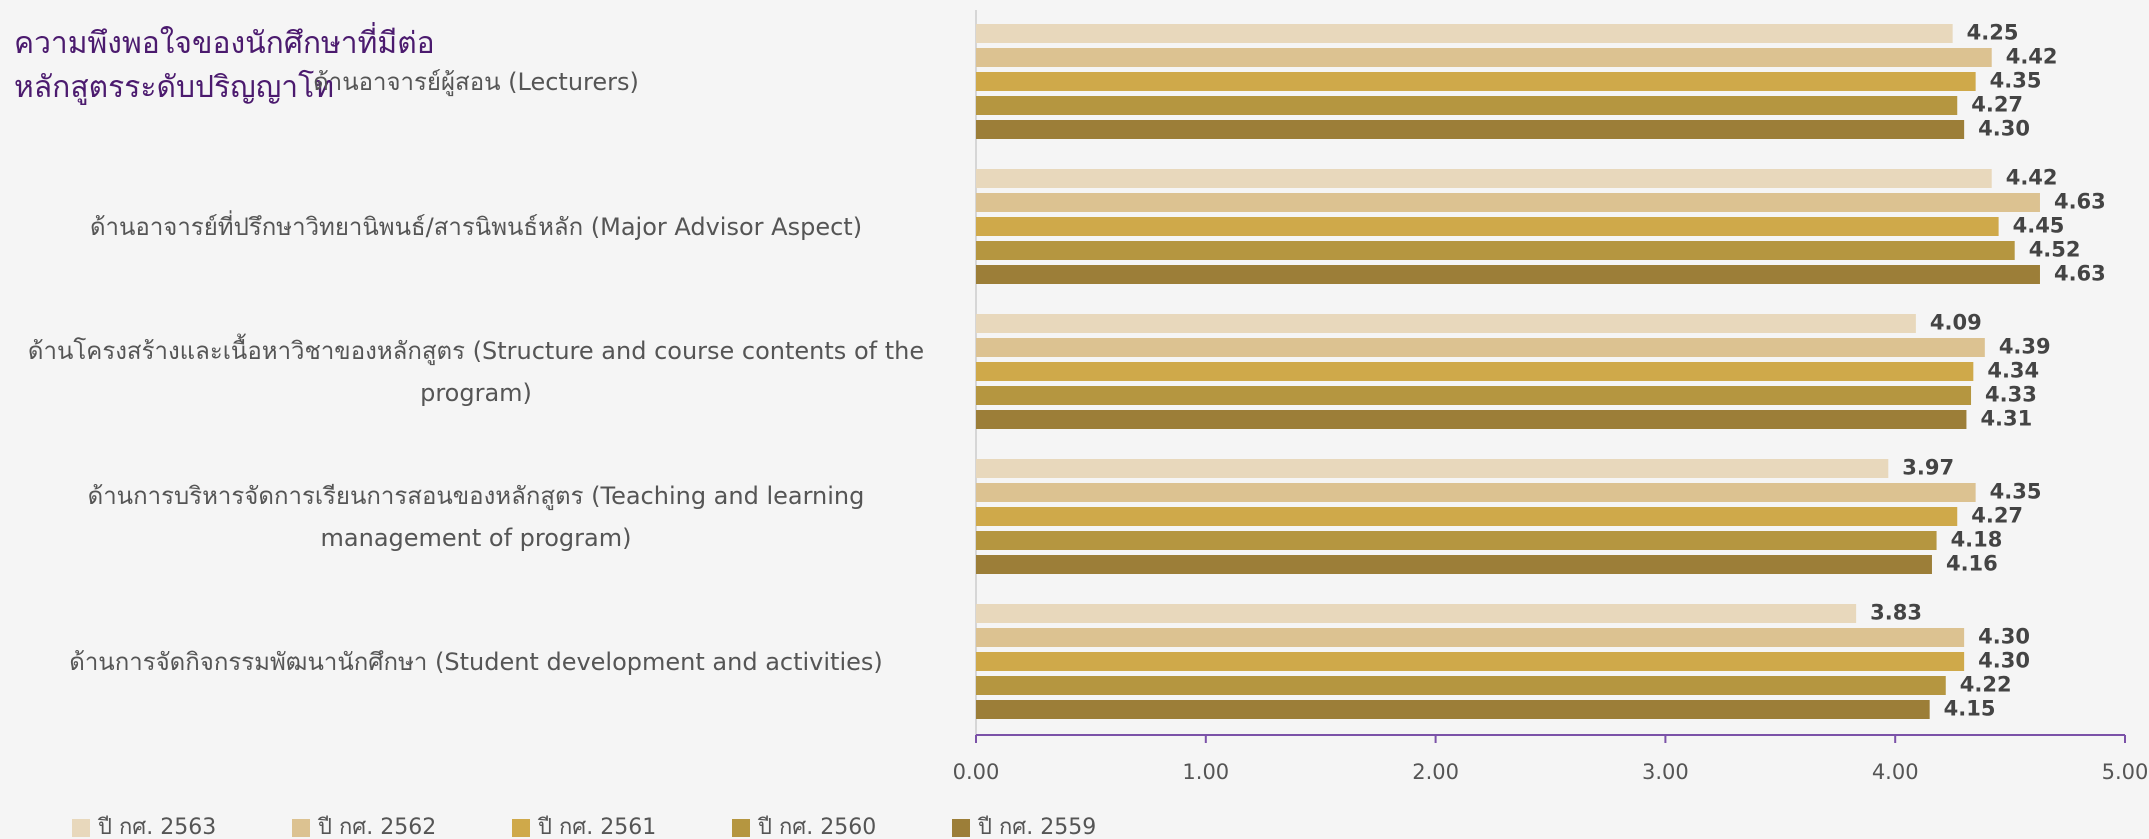  What do you see at coordinates (976, 772) in the screenshot?
I see `x-tick-label: 0.00` at bounding box center [976, 772].